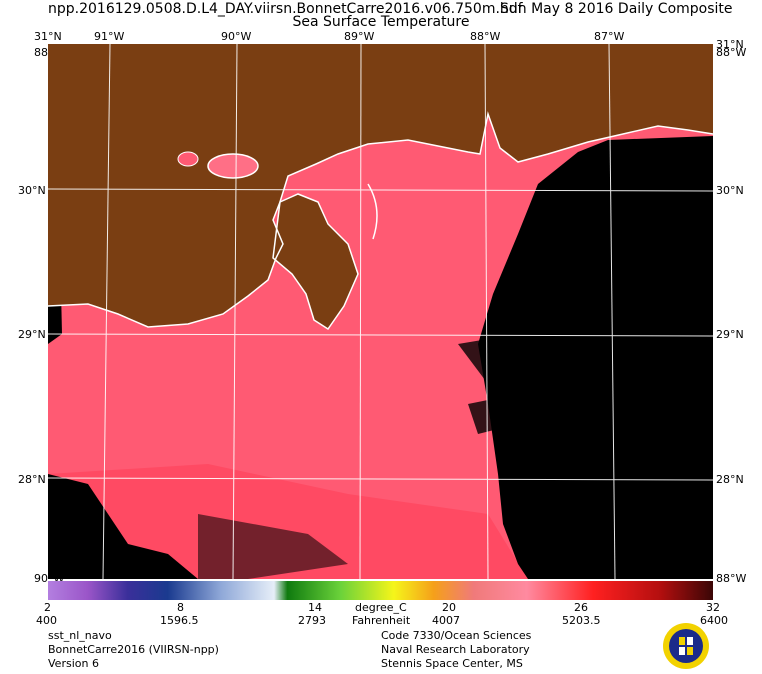 The height and width of the screenshot is (674, 762). What do you see at coordinates (714, 620) in the screenshot?
I see `cb-tick-f-5: 6400` at bounding box center [714, 620].